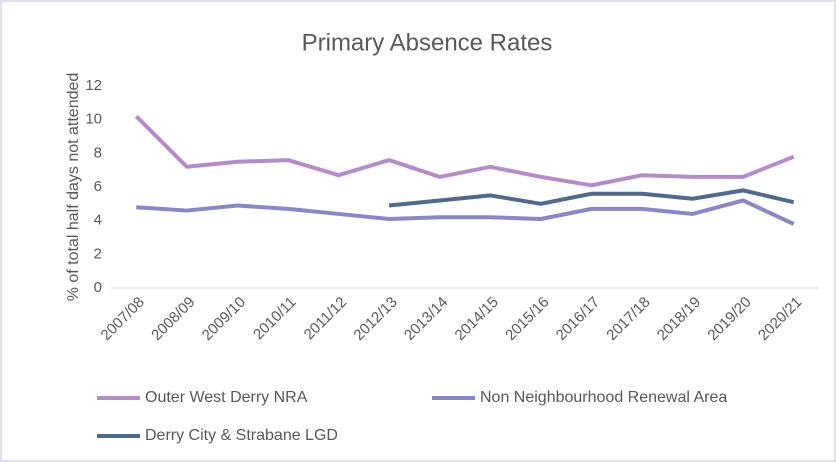 The image size is (836, 462). What do you see at coordinates (93, 119) in the screenshot?
I see `y-tick-label: 10` at bounding box center [93, 119].